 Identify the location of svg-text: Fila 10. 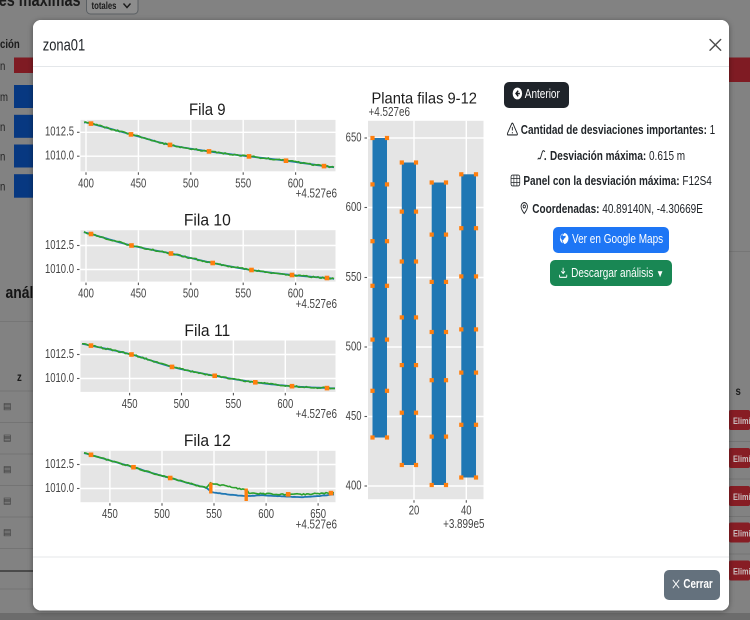
(207, 220).